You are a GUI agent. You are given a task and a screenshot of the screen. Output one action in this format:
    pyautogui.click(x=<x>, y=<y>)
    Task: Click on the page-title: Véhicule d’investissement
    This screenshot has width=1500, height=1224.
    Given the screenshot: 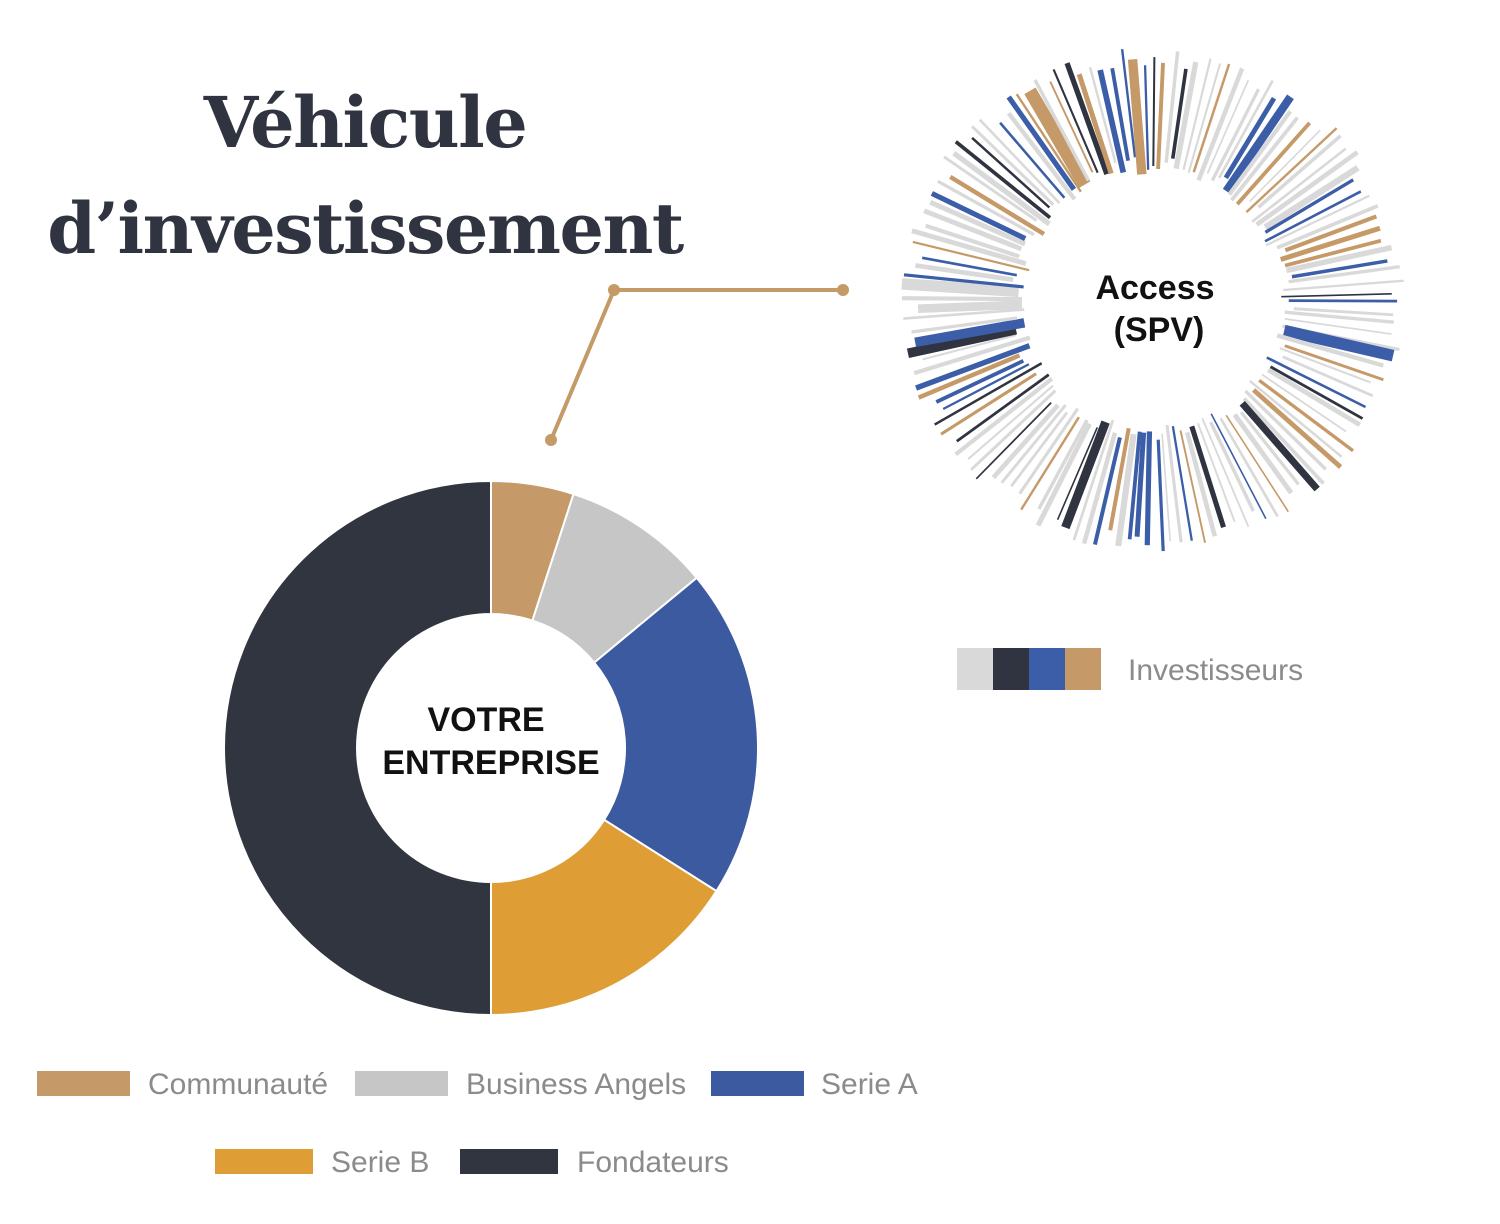 What is the action you would take?
    pyautogui.click(x=365, y=176)
    